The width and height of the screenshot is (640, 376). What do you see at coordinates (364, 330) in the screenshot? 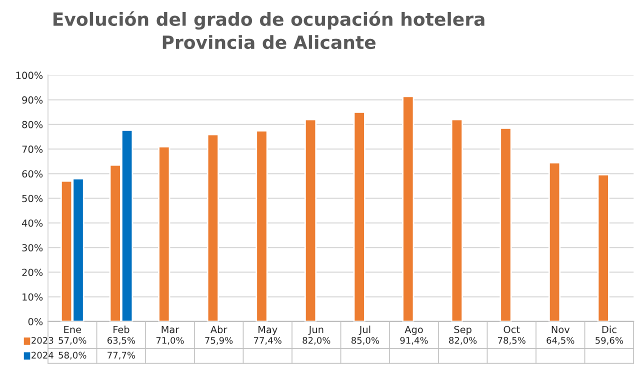
I see `x-tick-label: Jul` at bounding box center [364, 330].